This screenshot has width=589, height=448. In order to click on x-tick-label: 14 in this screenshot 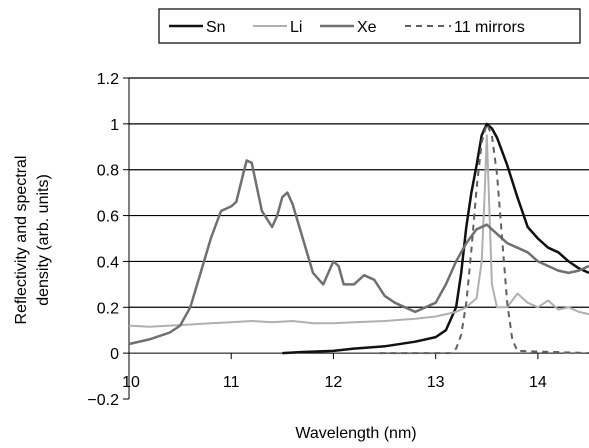, I will do `click(538, 382)`.